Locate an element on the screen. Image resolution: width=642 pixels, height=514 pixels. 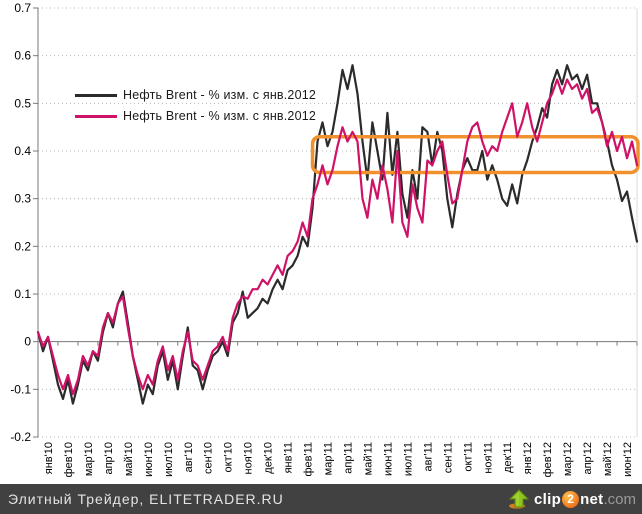
svg-text: мар'10 is located at coordinates (89, 459).